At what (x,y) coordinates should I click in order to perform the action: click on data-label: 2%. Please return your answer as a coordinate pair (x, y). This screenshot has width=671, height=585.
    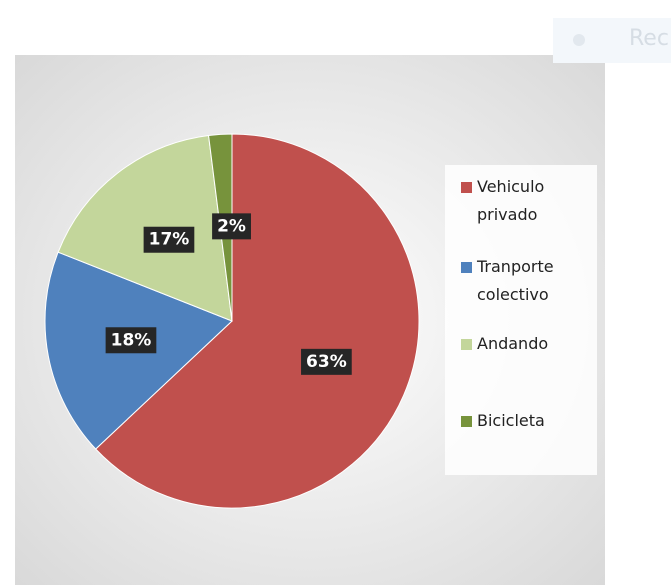
    Looking at the image, I should click on (231, 226).